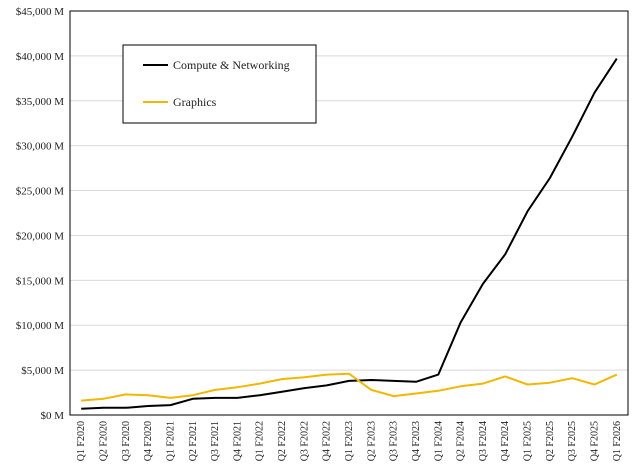 This screenshot has width=636, height=476. Describe the element at coordinates (40, 12) in the screenshot. I see `y-tick-label: $45,000 M` at that location.